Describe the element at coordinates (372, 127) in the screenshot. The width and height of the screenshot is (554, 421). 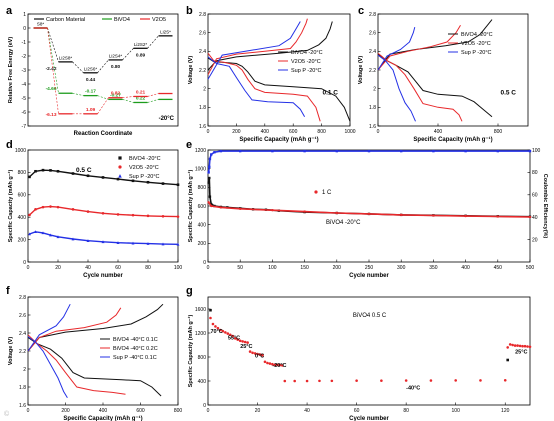
I see `y-tick-label: 1.6` at that location.